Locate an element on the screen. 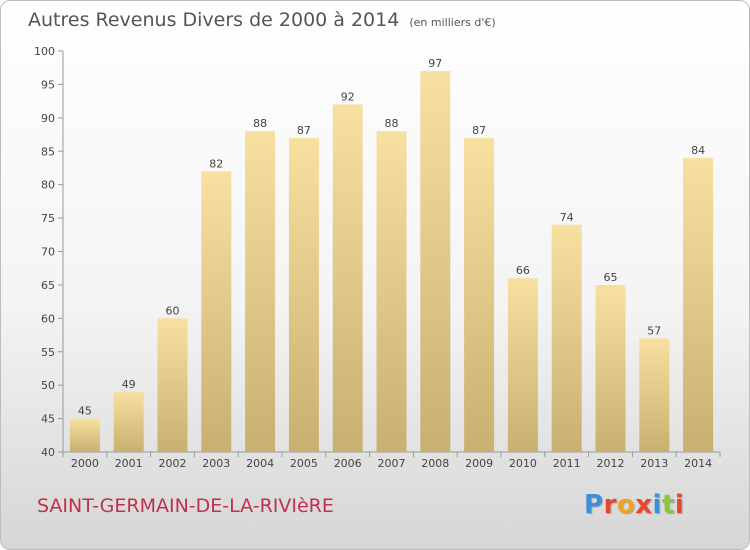 The height and width of the screenshot is (550, 750). logo-letter: t is located at coordinates (668, 505).